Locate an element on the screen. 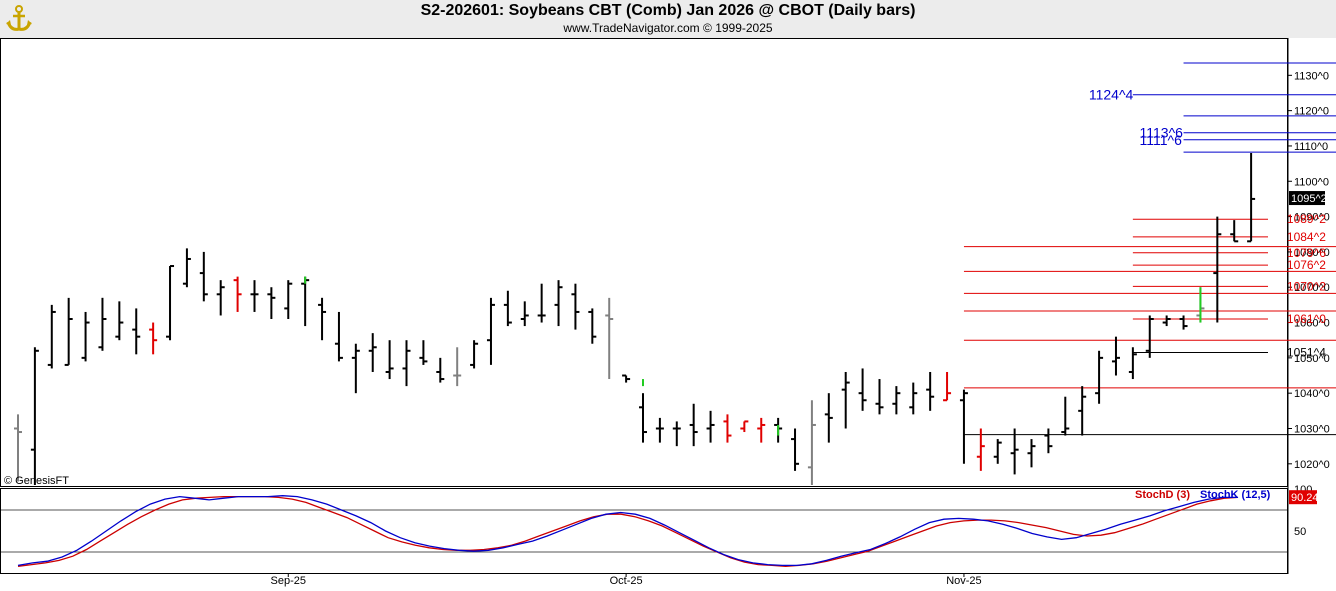 The width and height of the screenshot is (1336, 591). stochastic-tick-label: 50 is located at coordinates (1300, 532).